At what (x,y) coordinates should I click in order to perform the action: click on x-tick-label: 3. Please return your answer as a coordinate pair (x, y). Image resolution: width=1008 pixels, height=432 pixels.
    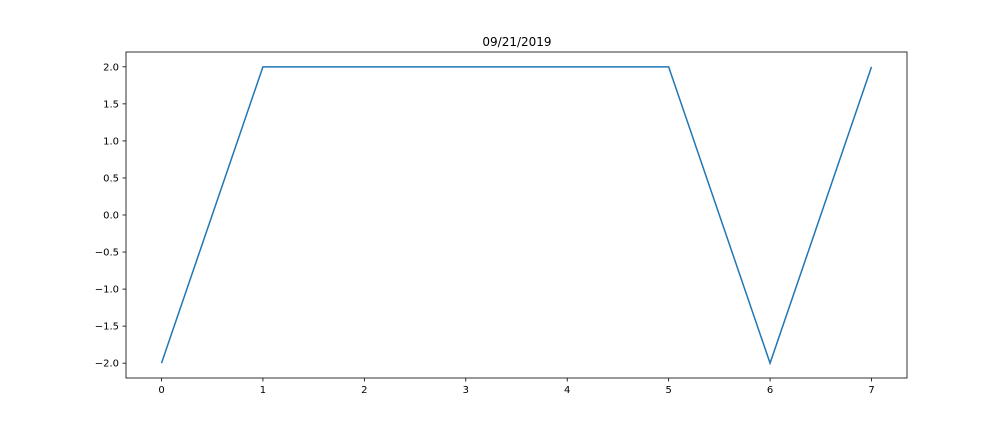
    Looking at the image, I should click on (466, 390).